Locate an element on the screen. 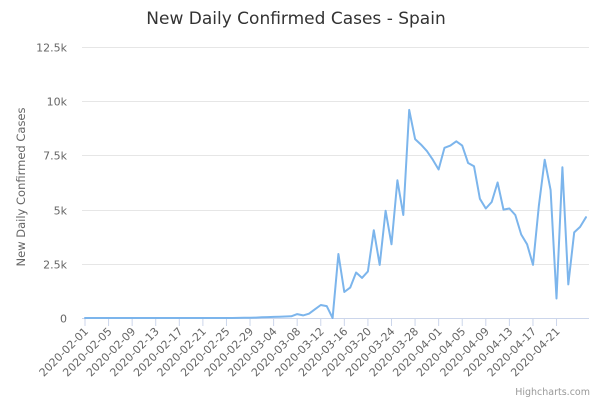 Image resolution: width=600 pixels, height=400 pixels. y-tick-label: 10k is located at coordinates (57, 102).